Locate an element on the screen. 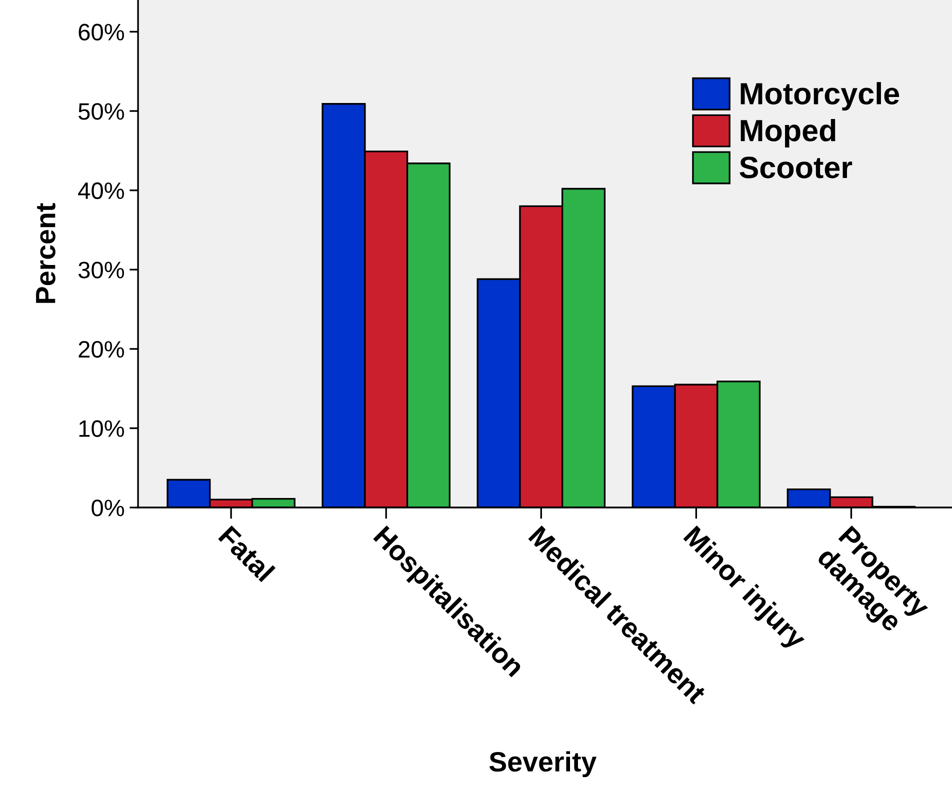  y-tick-label: 60% is located at coordinates (101, 32).